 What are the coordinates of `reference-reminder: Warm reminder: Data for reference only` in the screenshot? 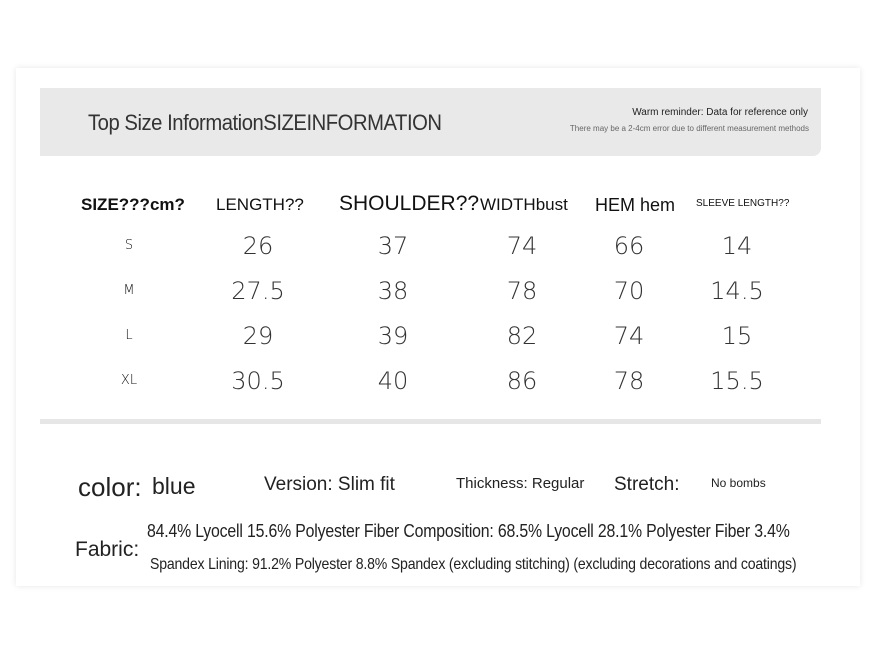 It's located at (720, 112).